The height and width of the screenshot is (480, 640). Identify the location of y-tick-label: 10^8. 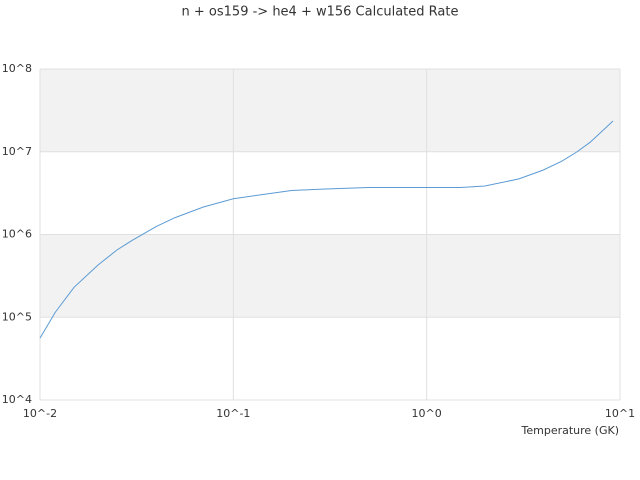
(17, 68).